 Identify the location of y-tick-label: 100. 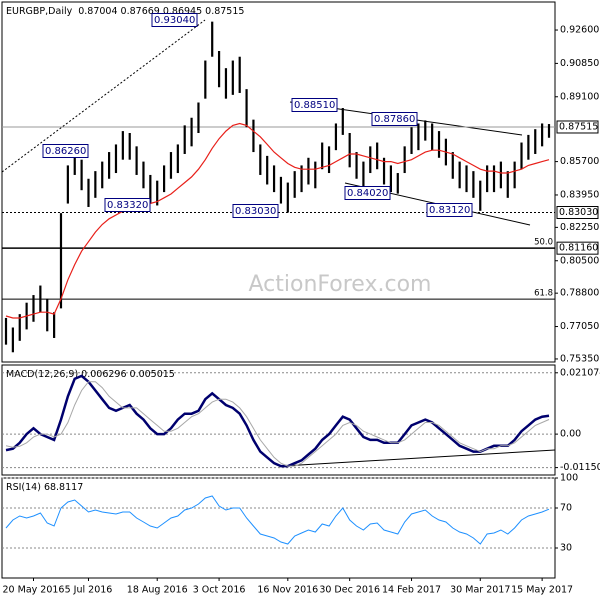
(569, 478).